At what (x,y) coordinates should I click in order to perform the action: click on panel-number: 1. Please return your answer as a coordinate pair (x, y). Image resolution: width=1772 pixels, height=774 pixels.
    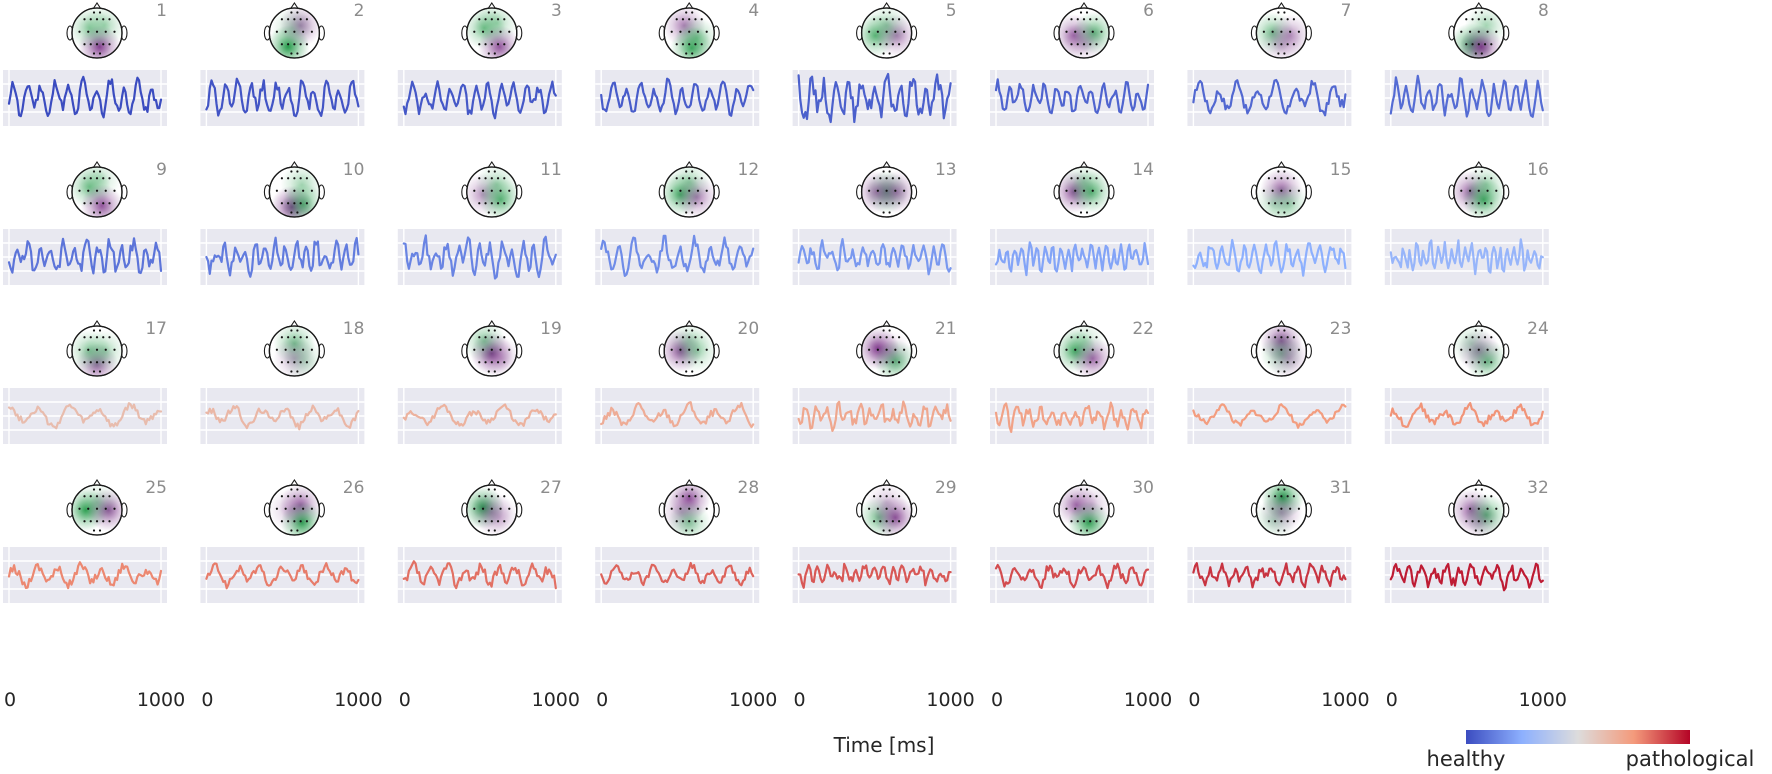
    Looking at the image, I should click on (161, 11).